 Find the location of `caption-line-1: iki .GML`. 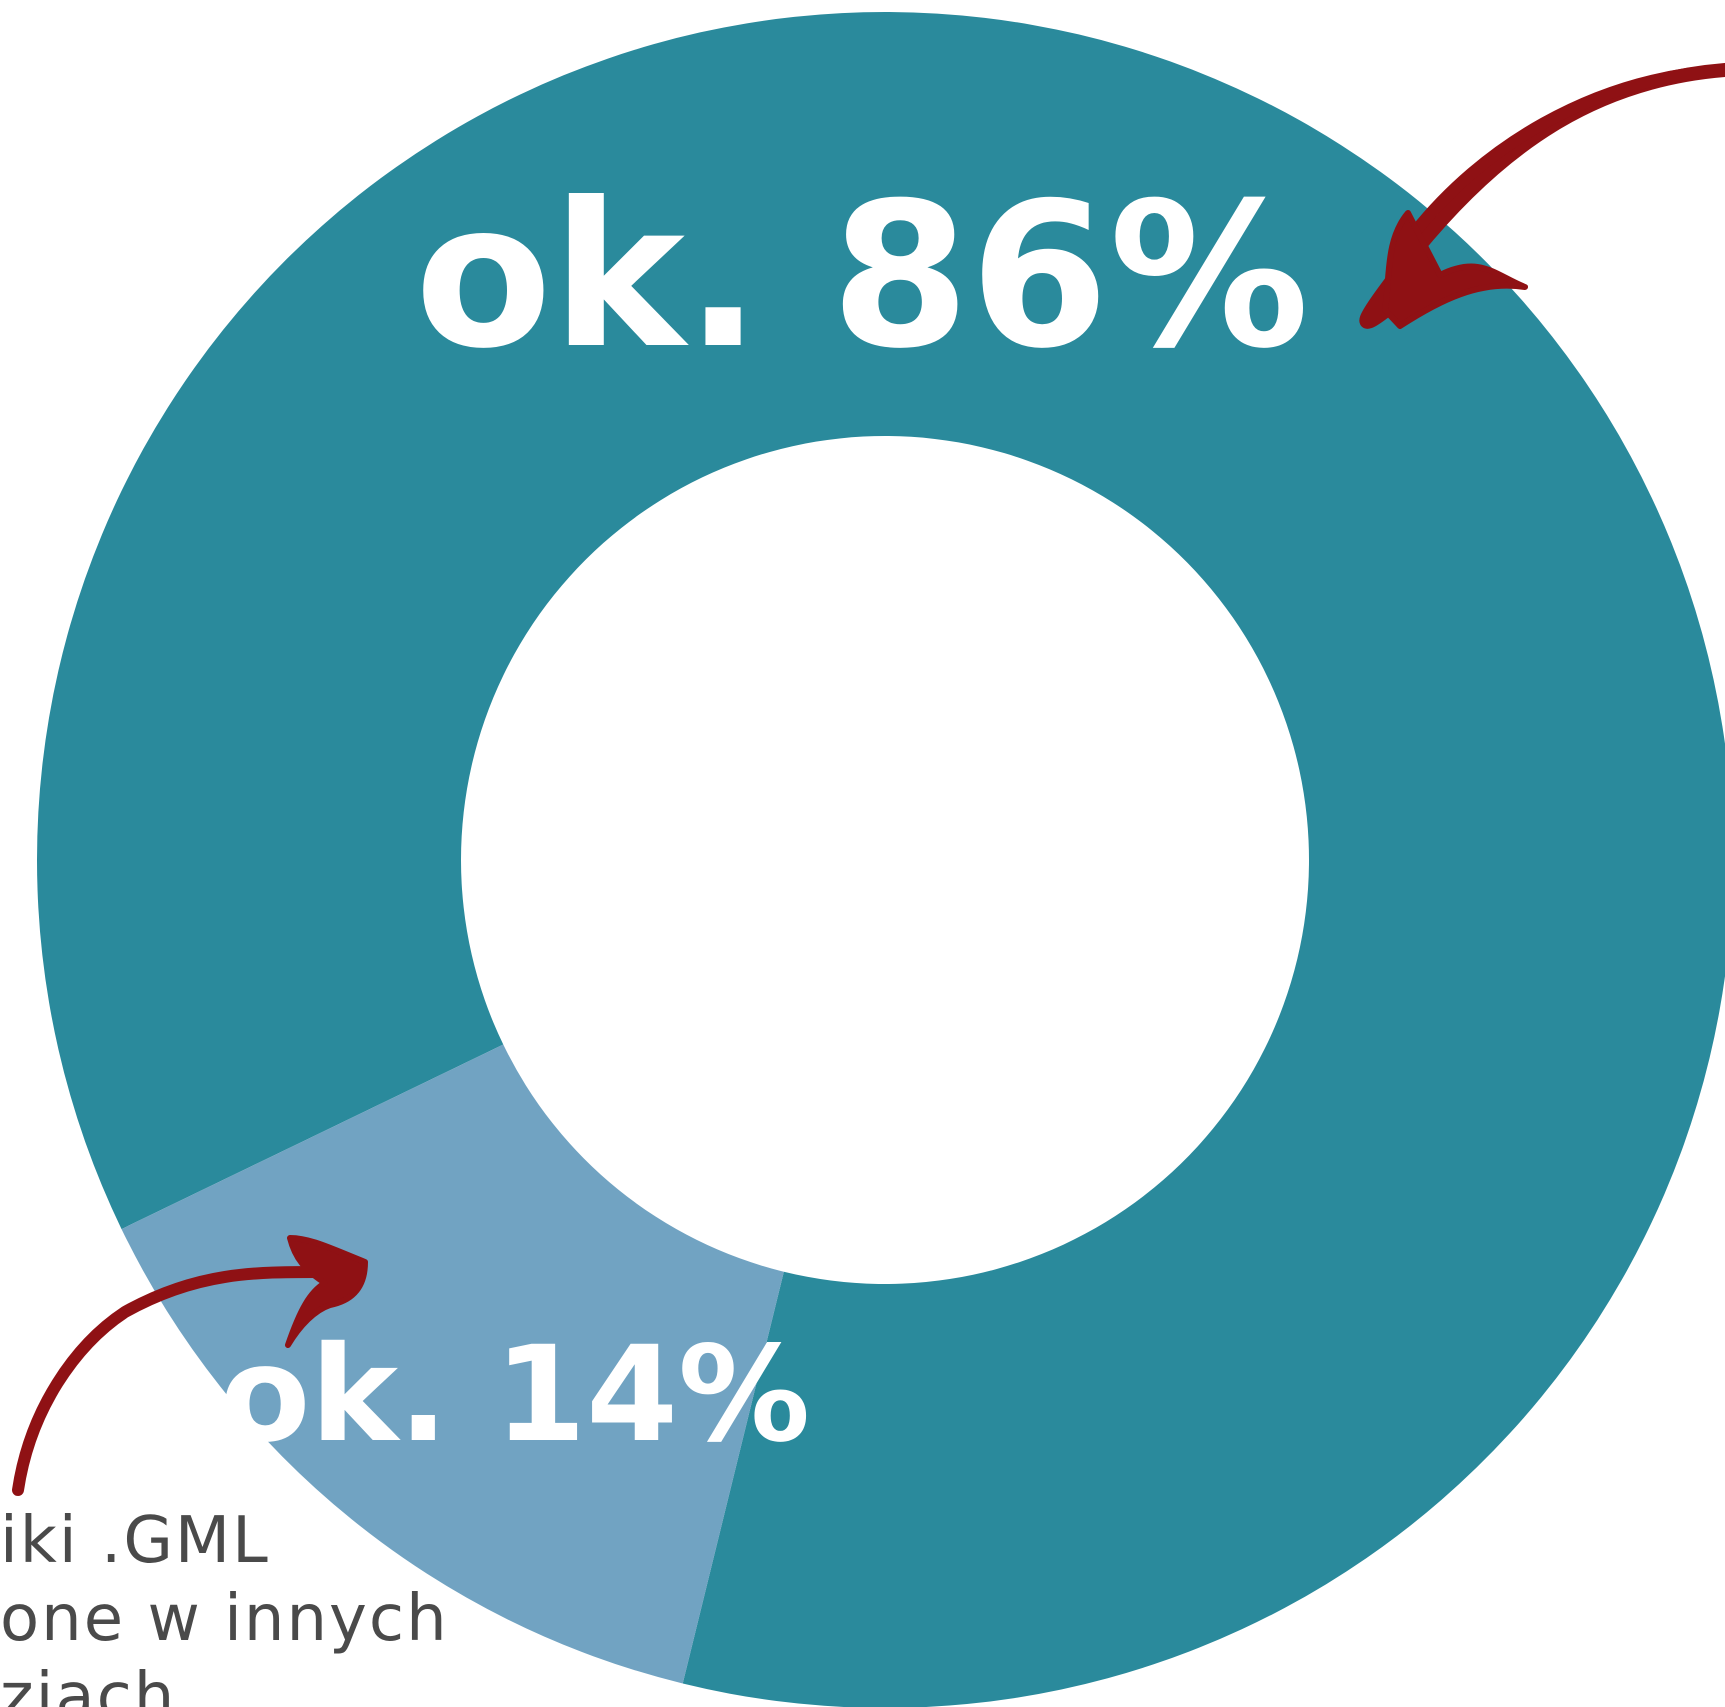

caption-line-1: iki .GML is located at coordinates (135, 1541).